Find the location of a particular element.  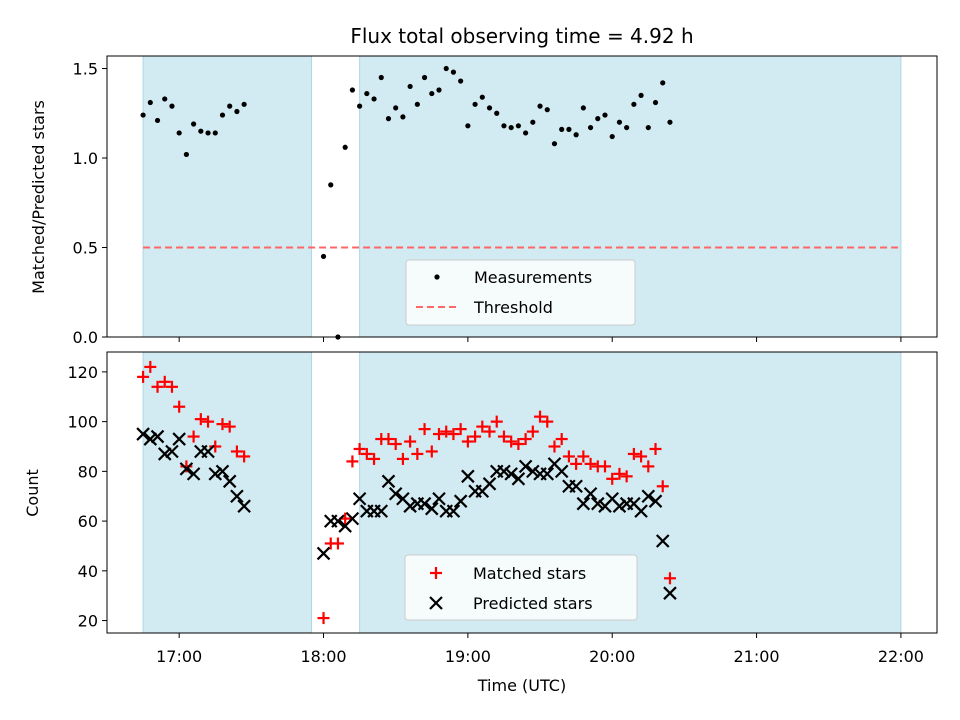

x-tick-label: 21:00 is located at coordinates (757, 656).